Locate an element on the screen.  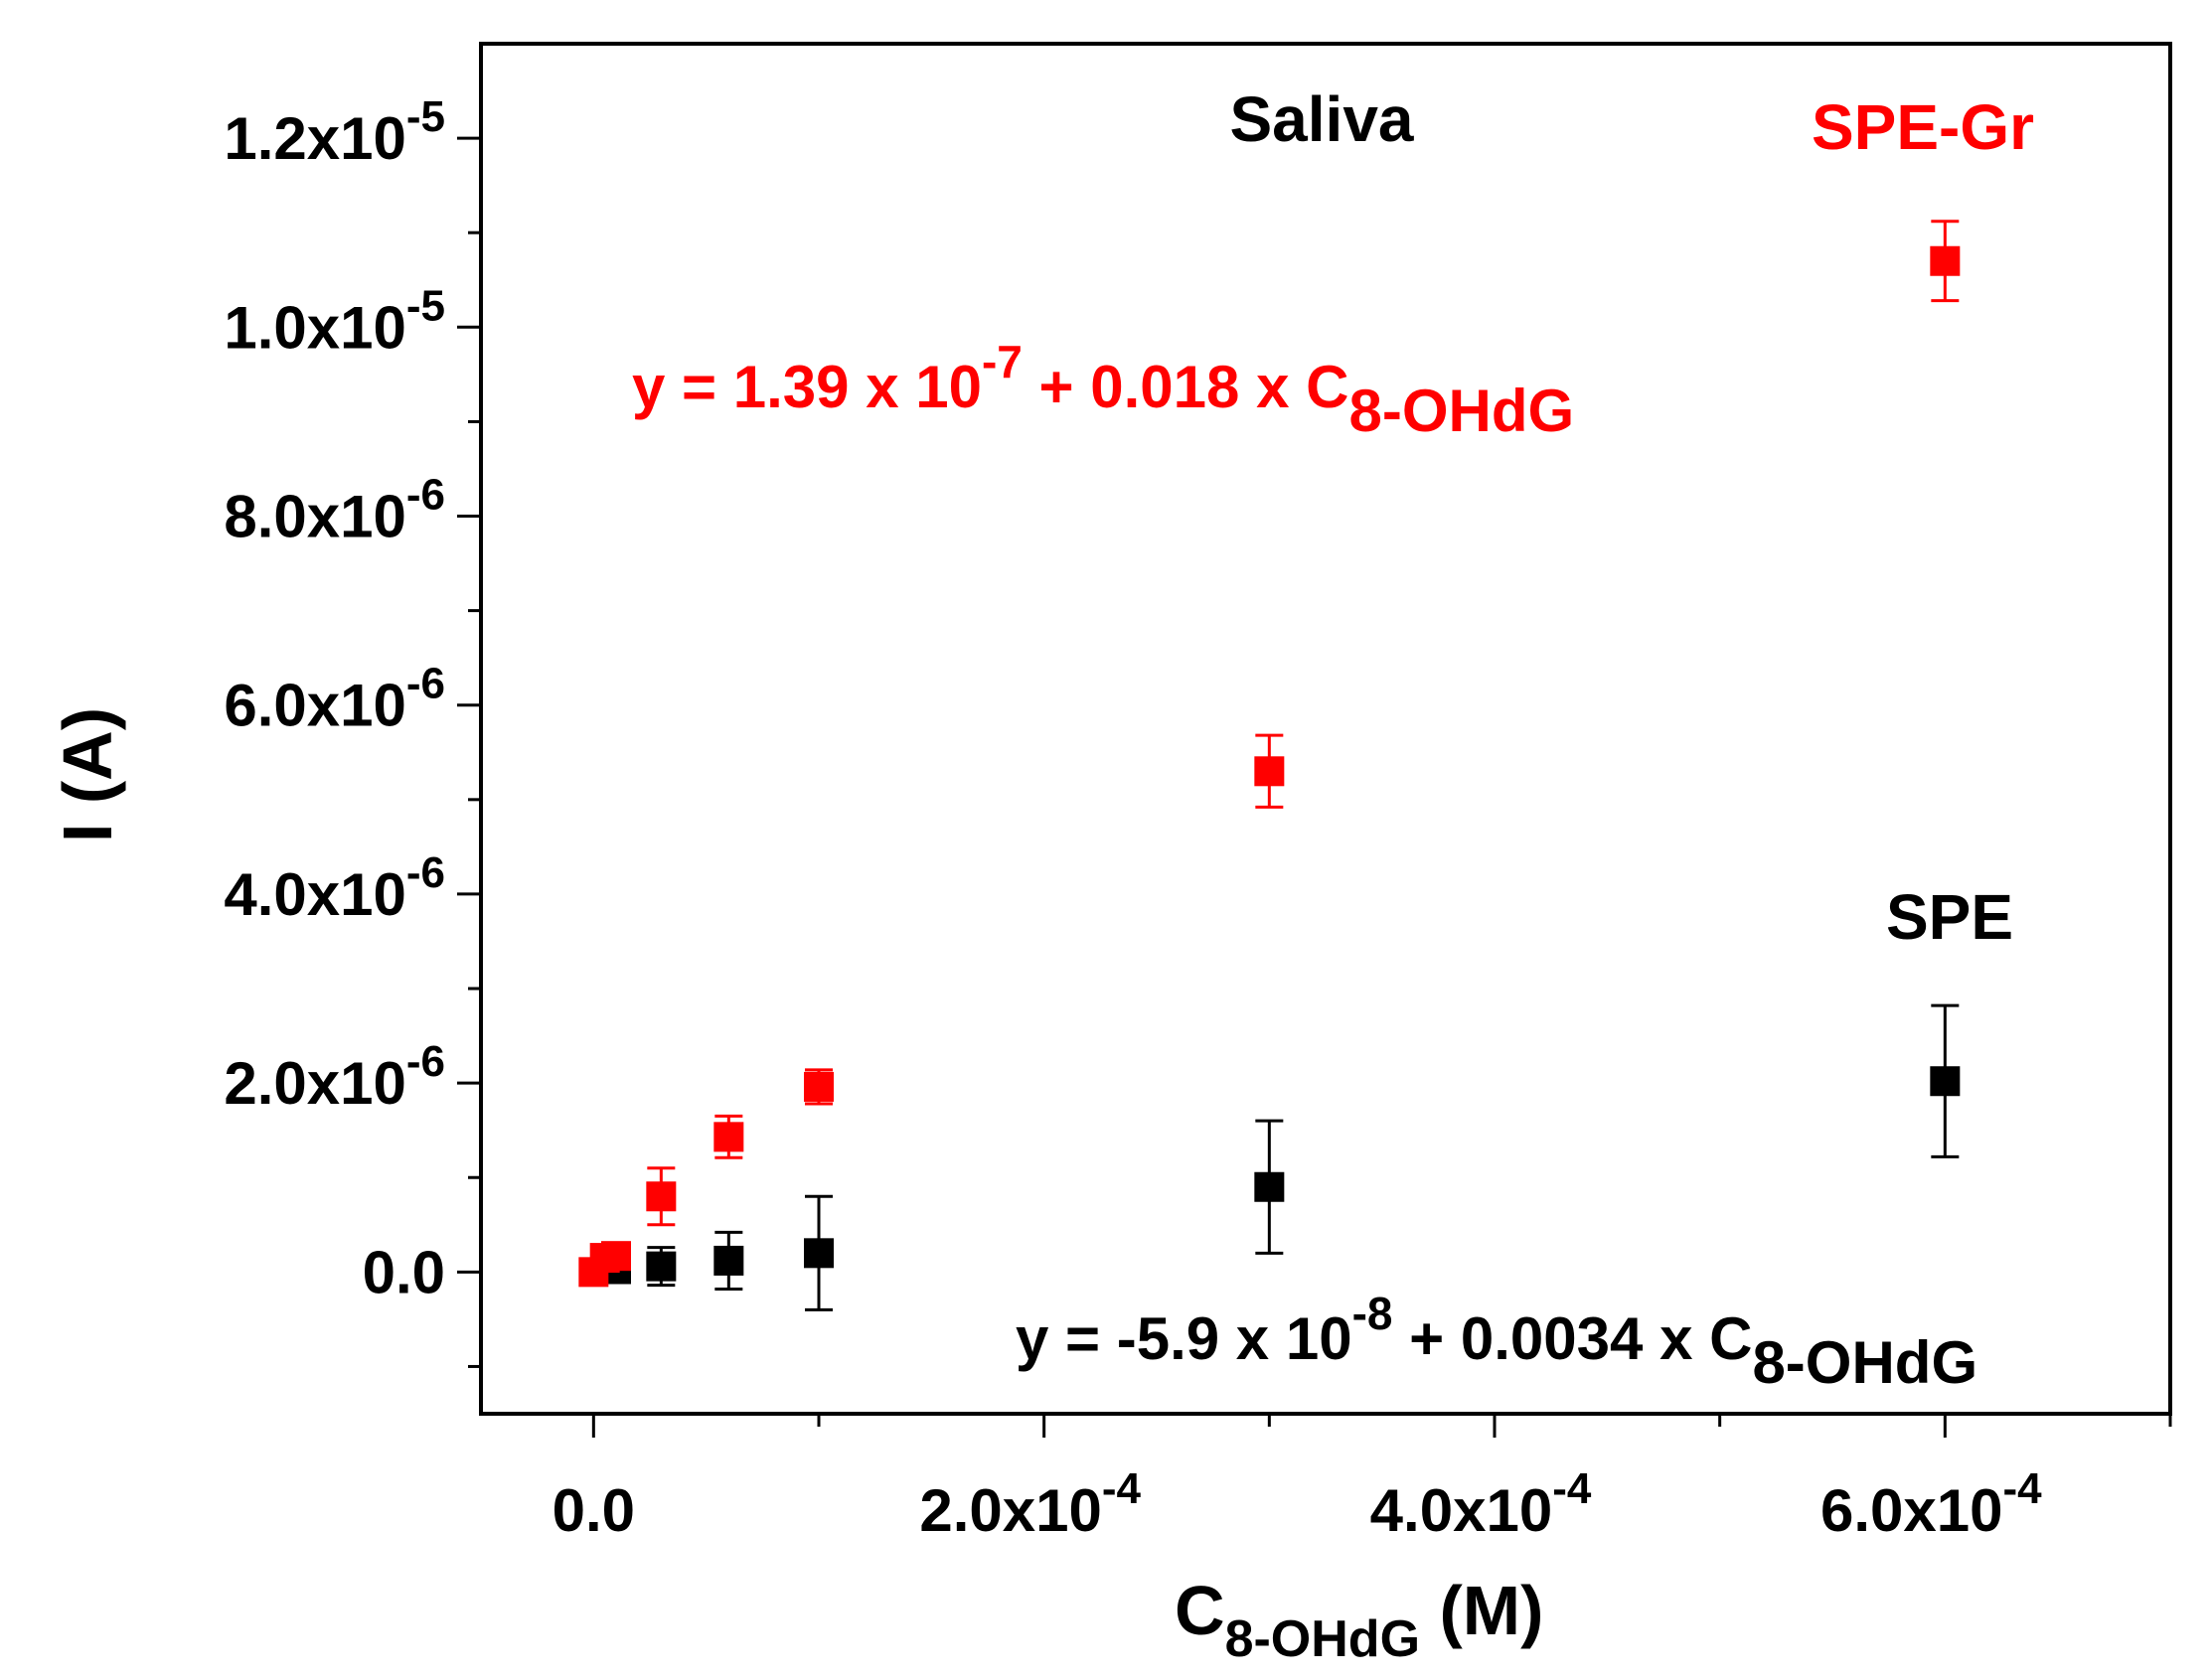
x-axis-label-sub: 8-OHdG is located at coordinates (1323, 1639).